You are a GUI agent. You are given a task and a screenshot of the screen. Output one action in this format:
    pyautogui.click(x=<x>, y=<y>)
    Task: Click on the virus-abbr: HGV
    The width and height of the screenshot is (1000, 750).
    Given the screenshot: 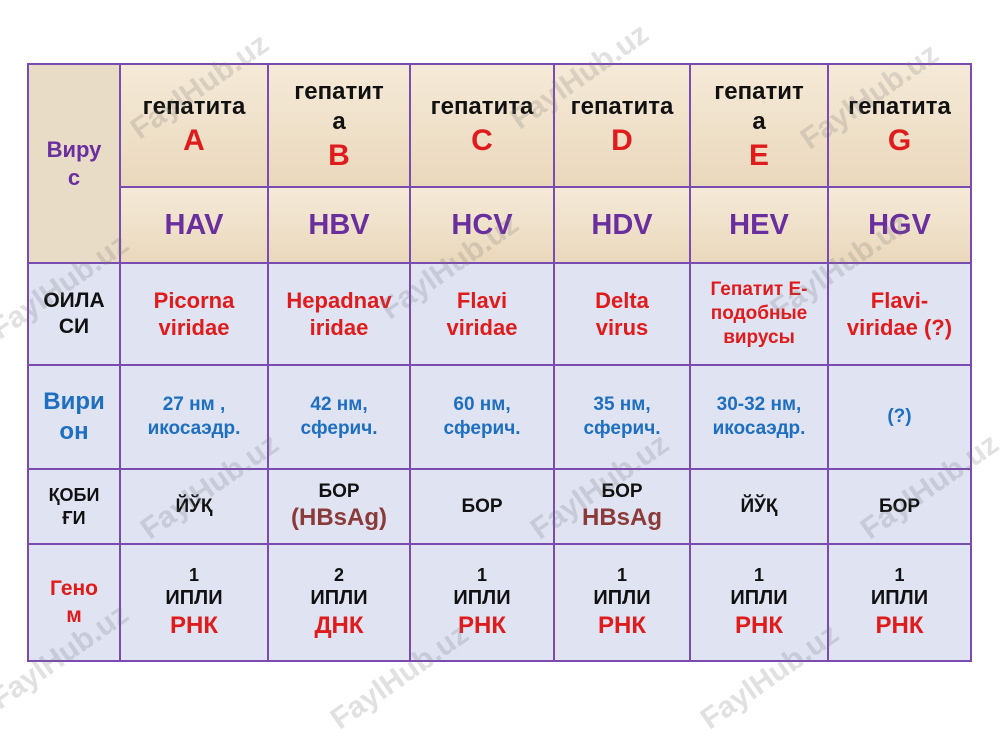 What is the action you would take?
    pyautogui.click(x=899, y=224)
    